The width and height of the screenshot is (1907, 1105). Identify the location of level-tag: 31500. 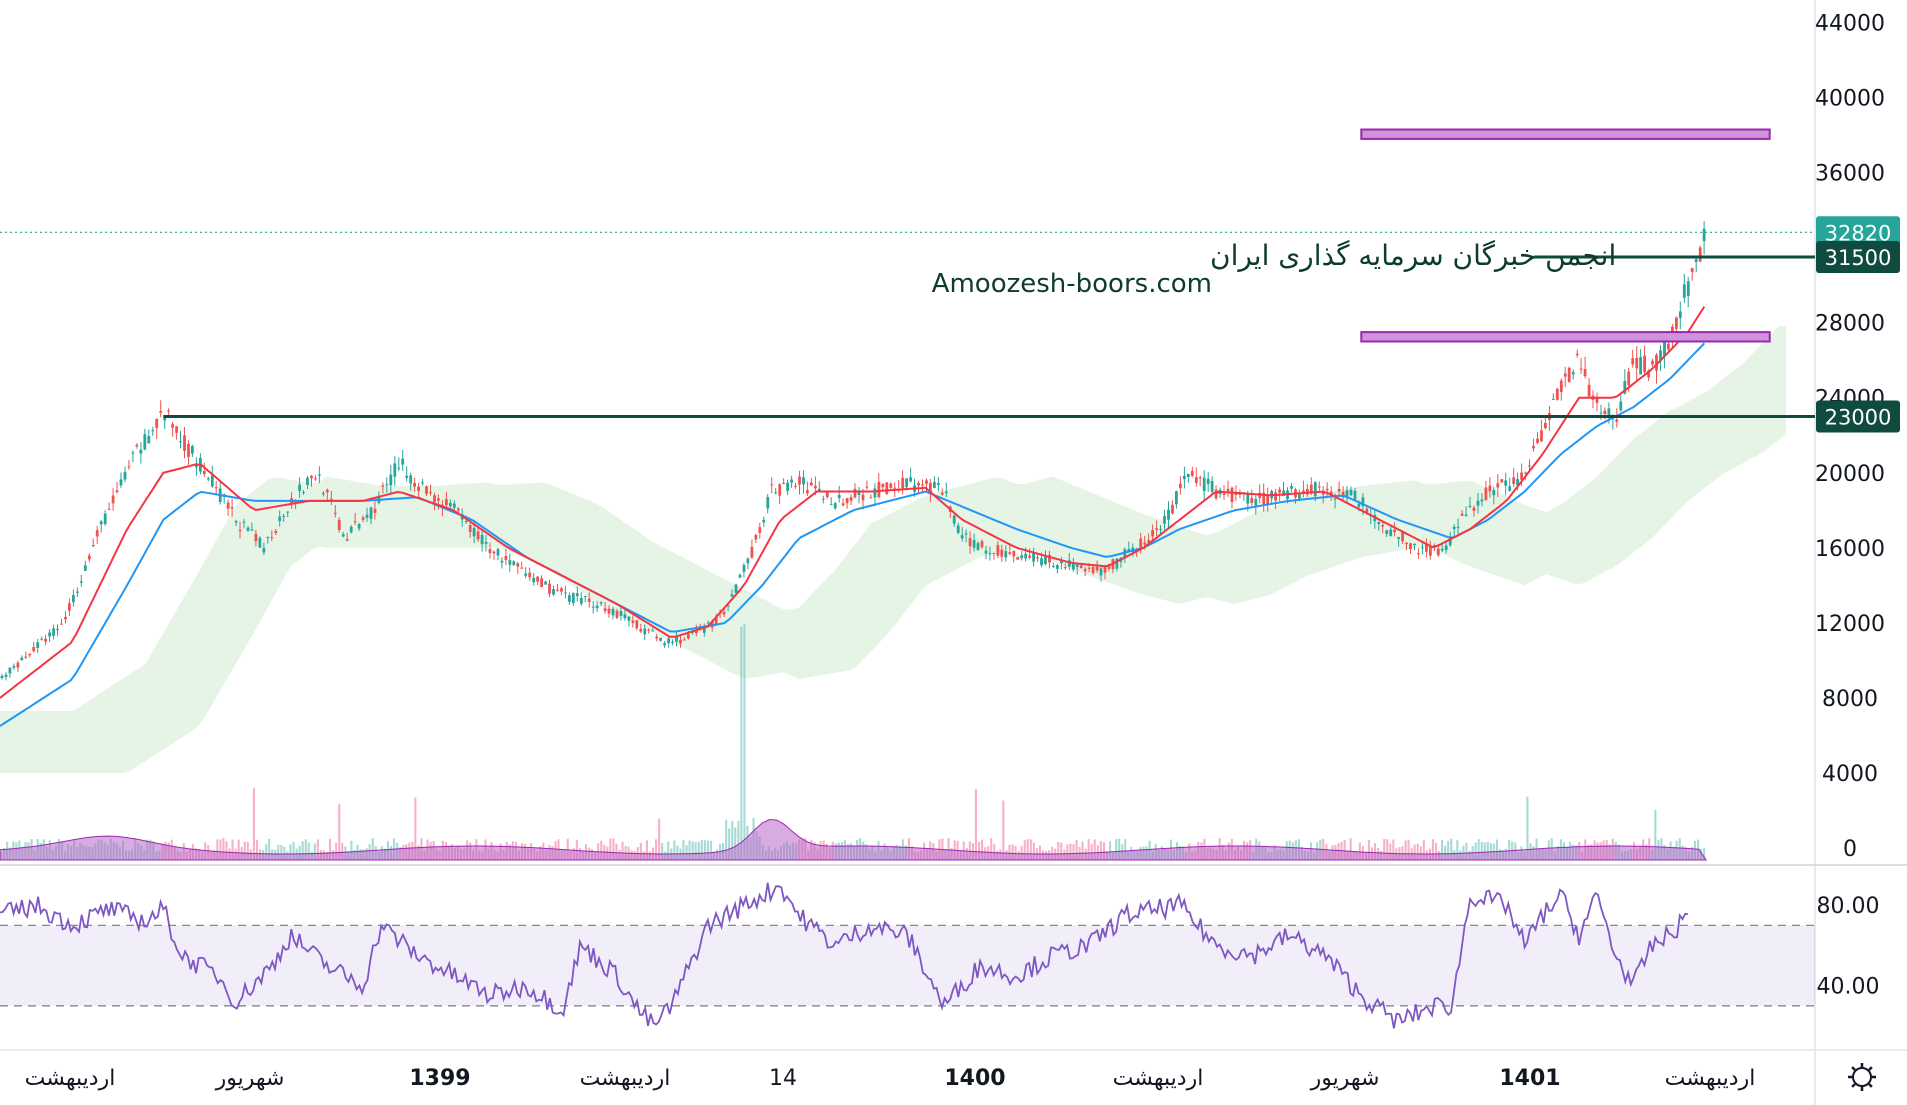
(1858, 258).